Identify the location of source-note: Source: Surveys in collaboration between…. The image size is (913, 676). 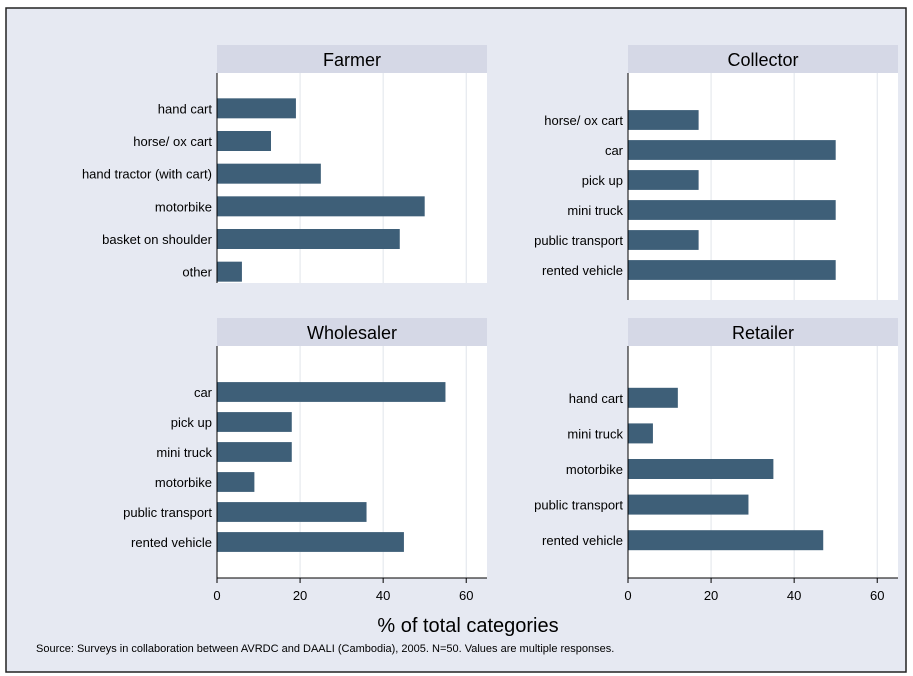
(325, 649).